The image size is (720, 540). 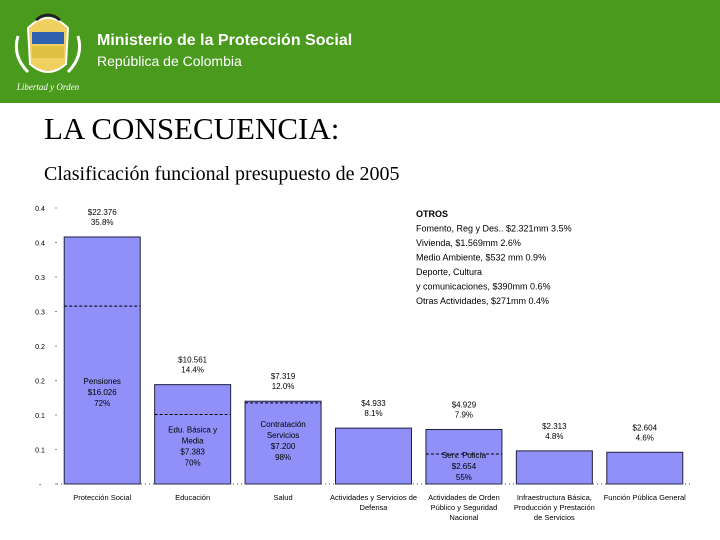 I want to click on segment-label: Contratación, so click(x=282, y=424).